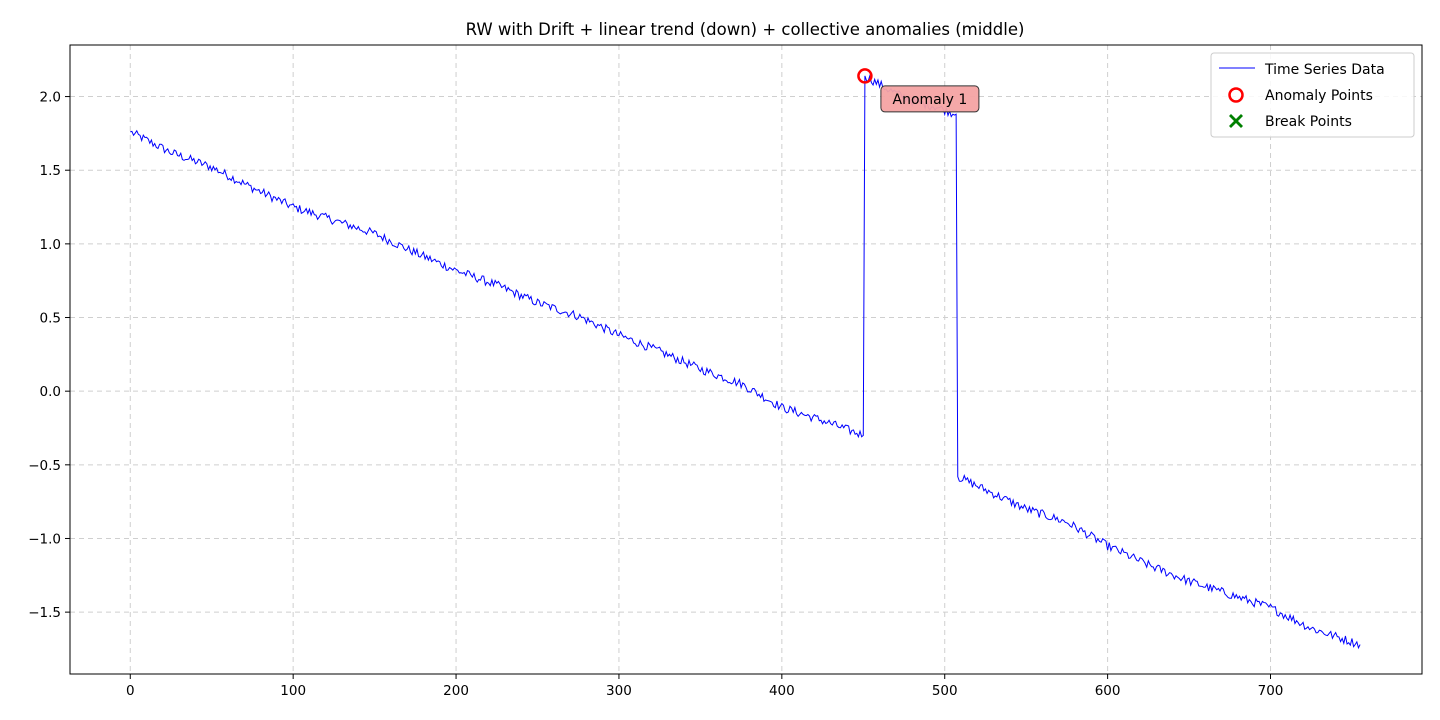  I want to click on y-tick-label: 1.5, so click(50, 171).